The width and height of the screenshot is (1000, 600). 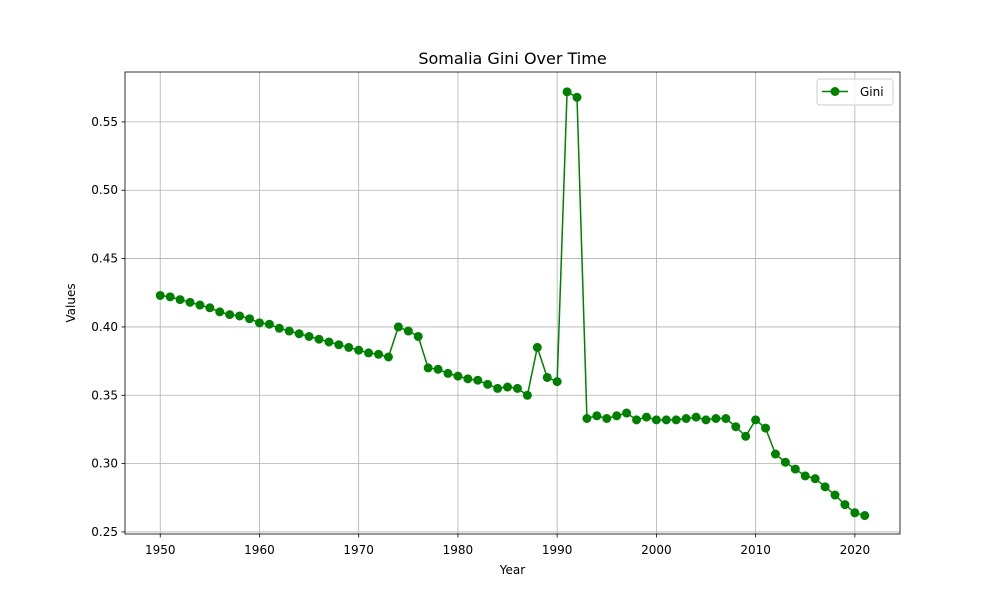 I want to click on y-tick-label: 0.50, so click(x=104, y=190).